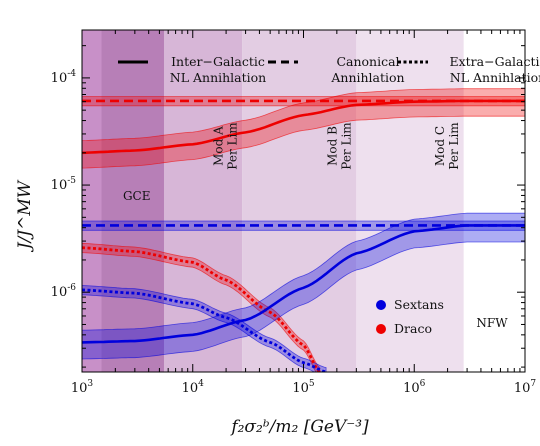 Image resolution: width=540 pixels, height=446 pixels. What do you see at coordinates (232, 146) in the screenshot?
I see `region-label-2-line1: Per Lim` at bounding box center [232, 146].